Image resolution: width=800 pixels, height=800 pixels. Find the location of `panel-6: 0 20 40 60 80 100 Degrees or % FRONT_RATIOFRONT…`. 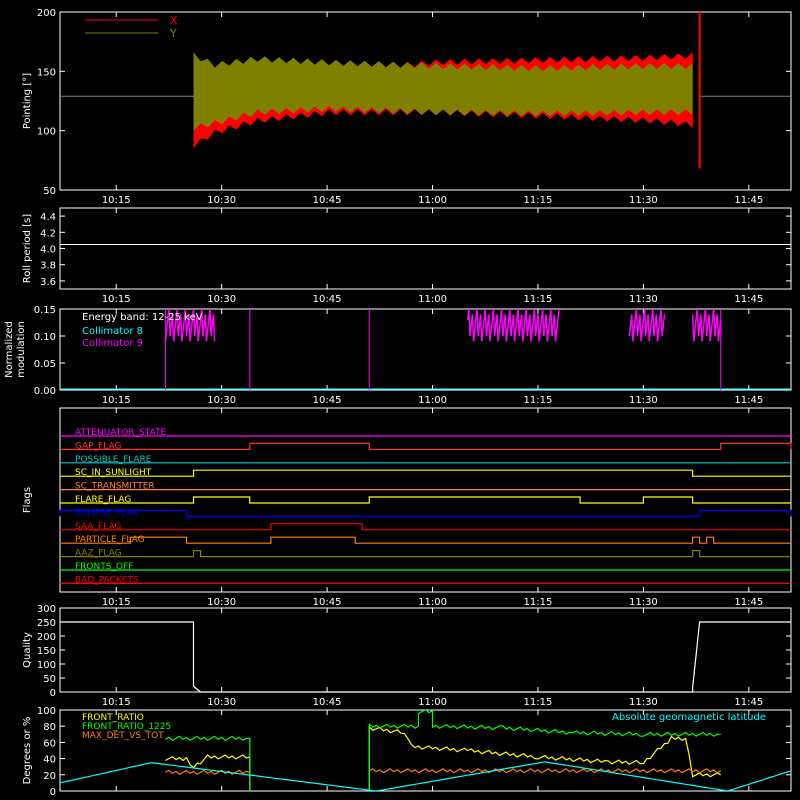

panel-6: 0 20 40 60 80 100 Degrees or % FRONT_RATIOFRONT… is located at coordinates (407, 752).